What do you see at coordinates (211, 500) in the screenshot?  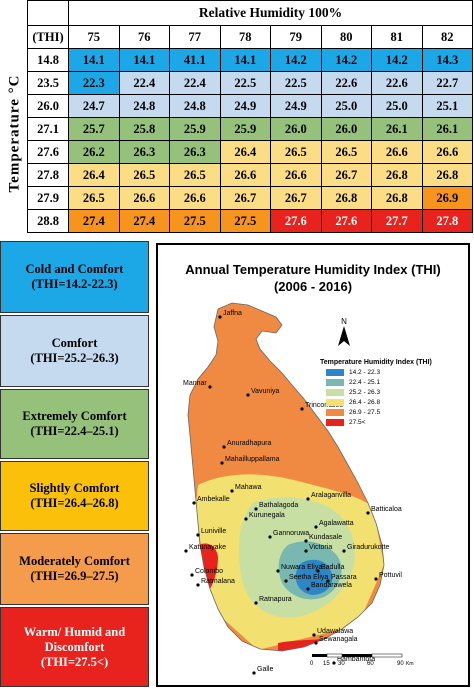 I see `place-marker: Ambekalle` at bounding box center [211, 500].